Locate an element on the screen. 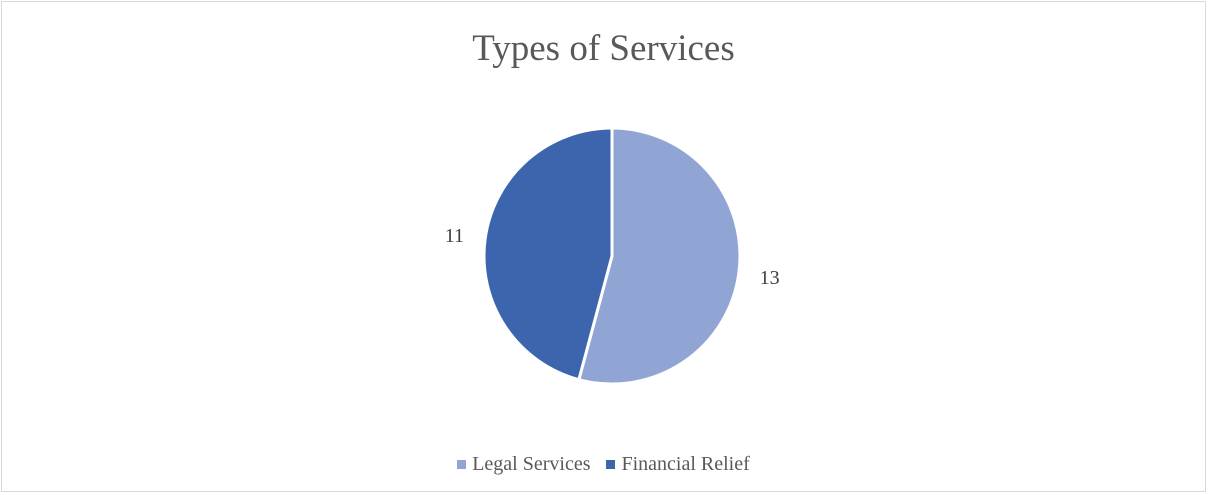  legend-item-legal-services: Legal Services is located at coordinates (523, 464).